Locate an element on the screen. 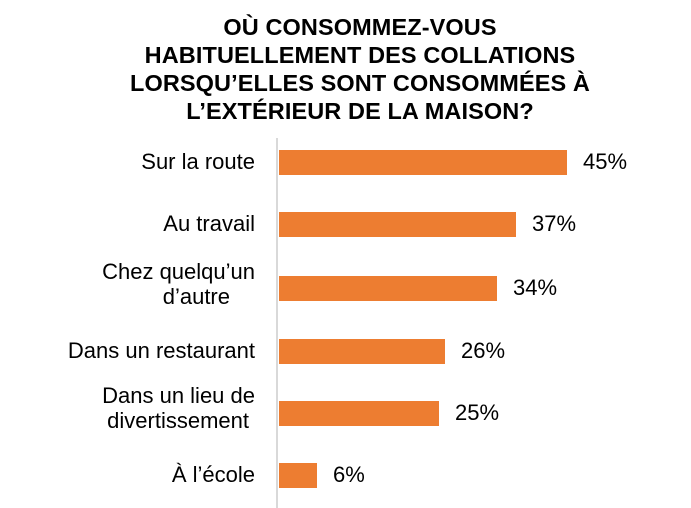 This screenshot has width=691, height=508. bar-row: Dans un restaurant 26% is located at coordinates (345, 351).